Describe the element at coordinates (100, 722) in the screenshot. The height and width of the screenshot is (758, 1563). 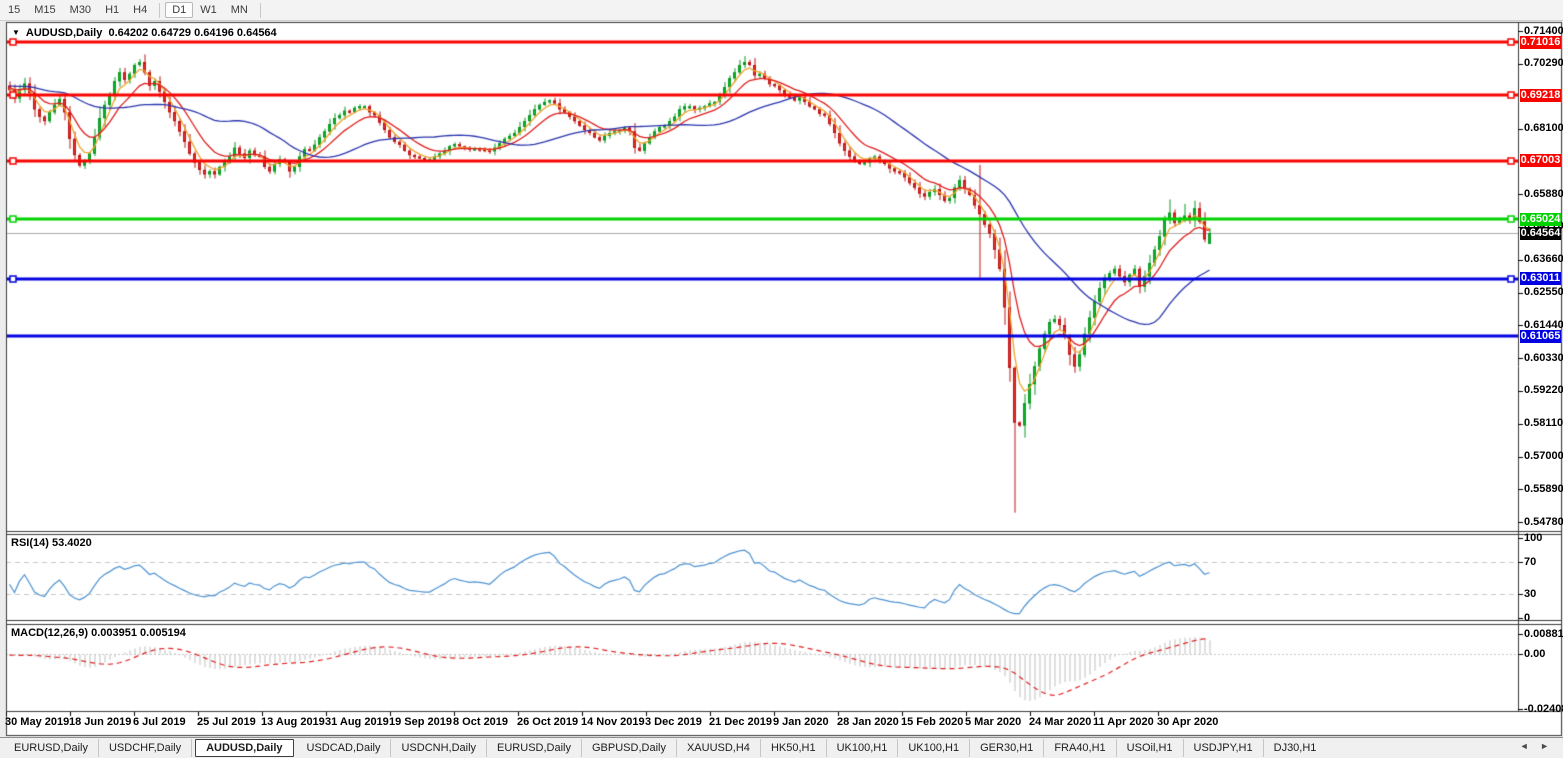
I see `date-axis-label: 18 Jun 2019` at that location.